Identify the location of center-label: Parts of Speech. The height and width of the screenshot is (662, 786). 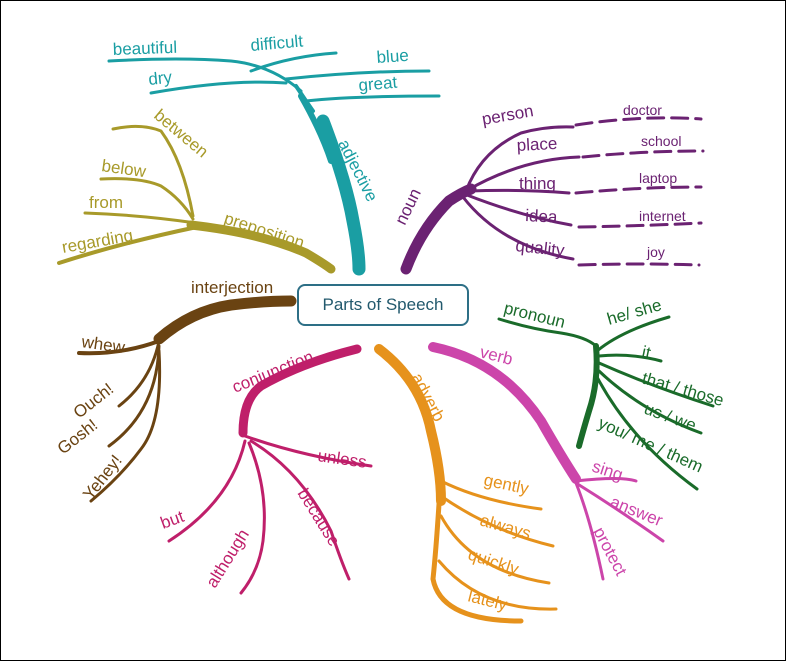
(383, 304).